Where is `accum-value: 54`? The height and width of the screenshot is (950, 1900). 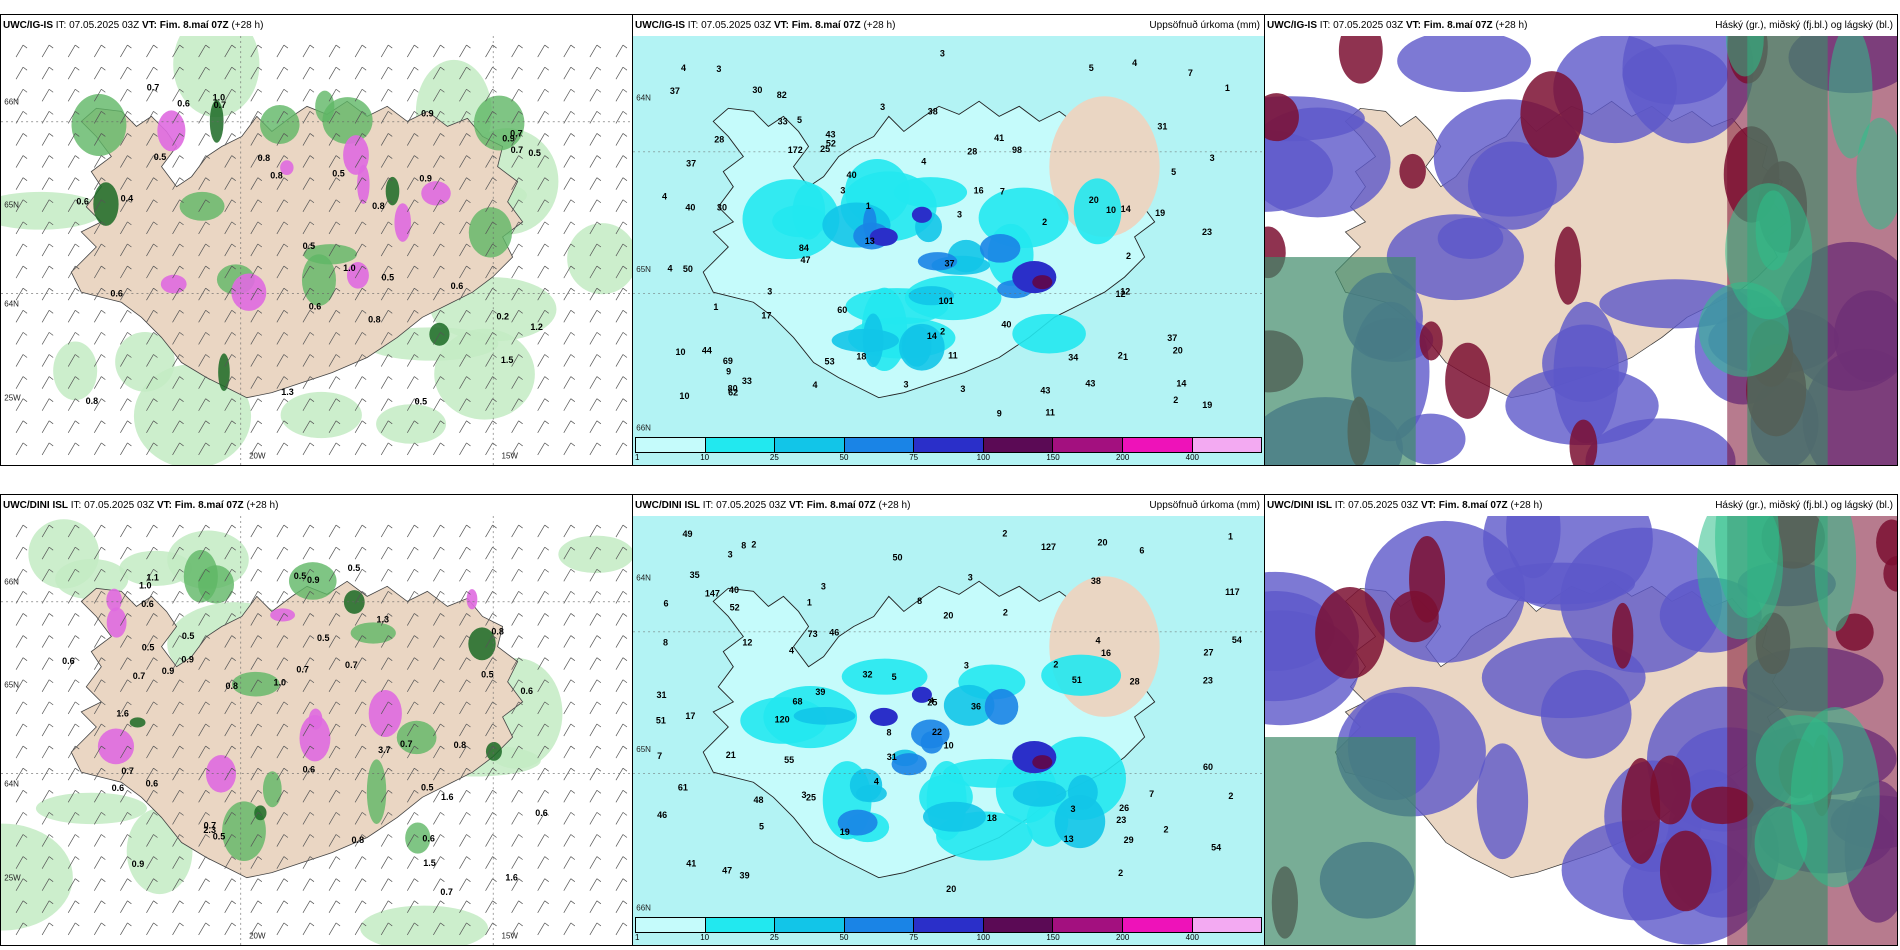
accum-value: 54 is located at coordinates (1237, 640).